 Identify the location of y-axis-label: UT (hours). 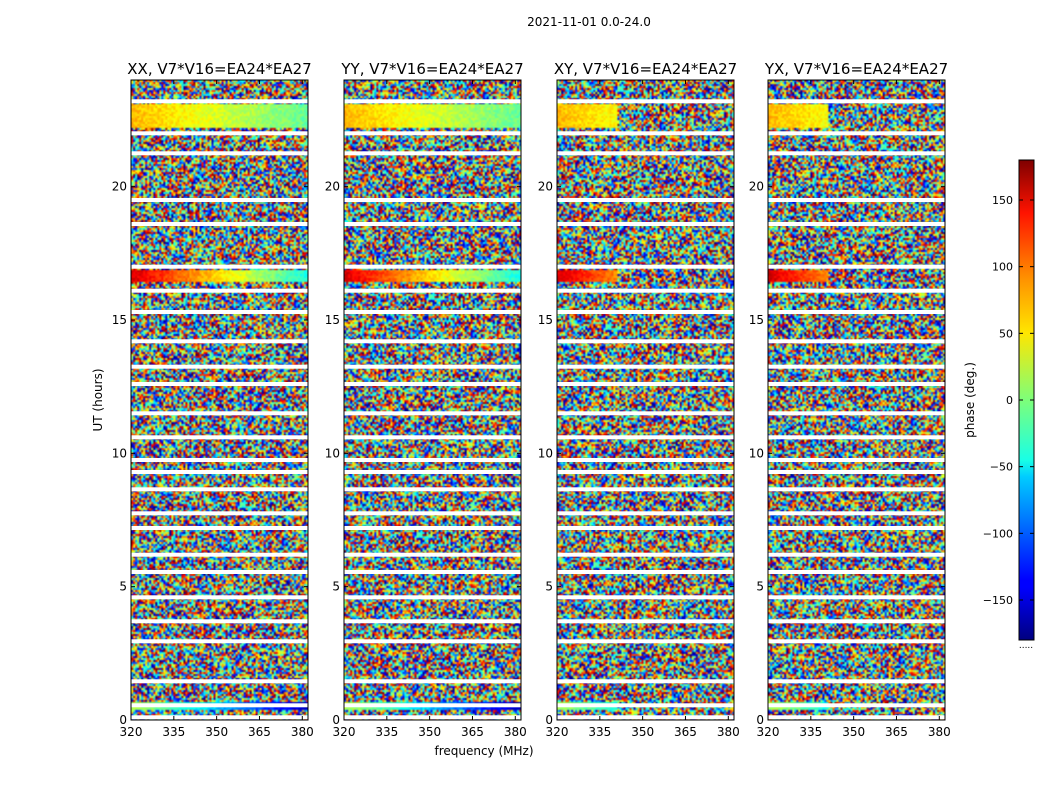
(98, 399).